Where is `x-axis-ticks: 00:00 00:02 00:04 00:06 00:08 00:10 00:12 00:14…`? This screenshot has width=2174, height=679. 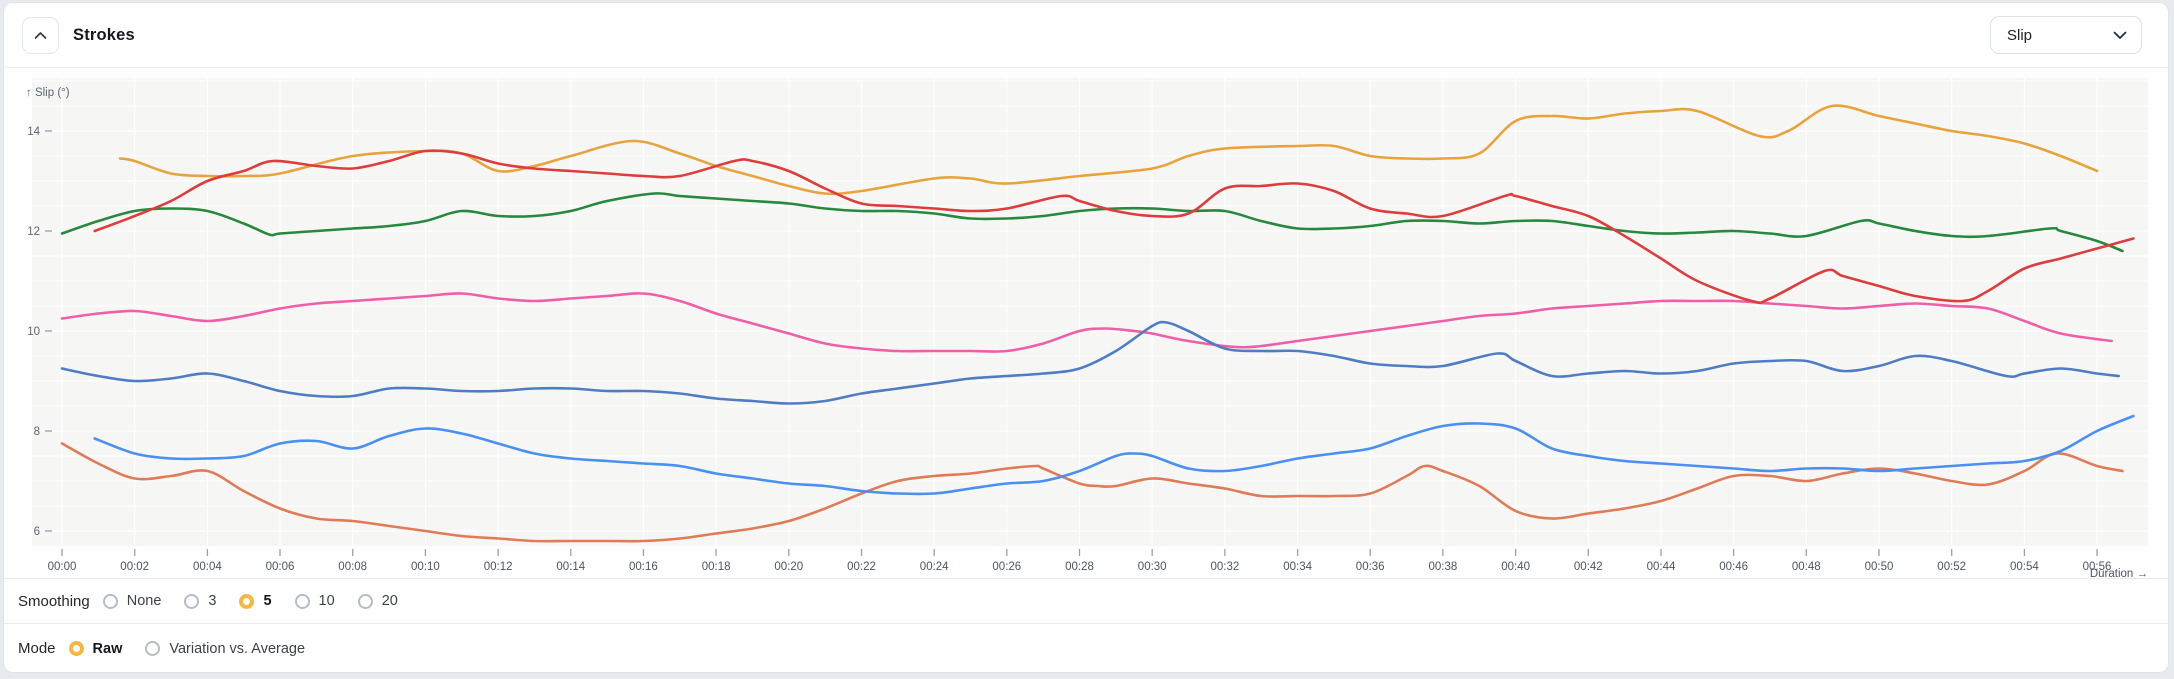 x-axis-ticks: 00:00 00:02 00:04 00:06 00:08 00:10 00:12 00:14… is located at coordinates (1080, 561).